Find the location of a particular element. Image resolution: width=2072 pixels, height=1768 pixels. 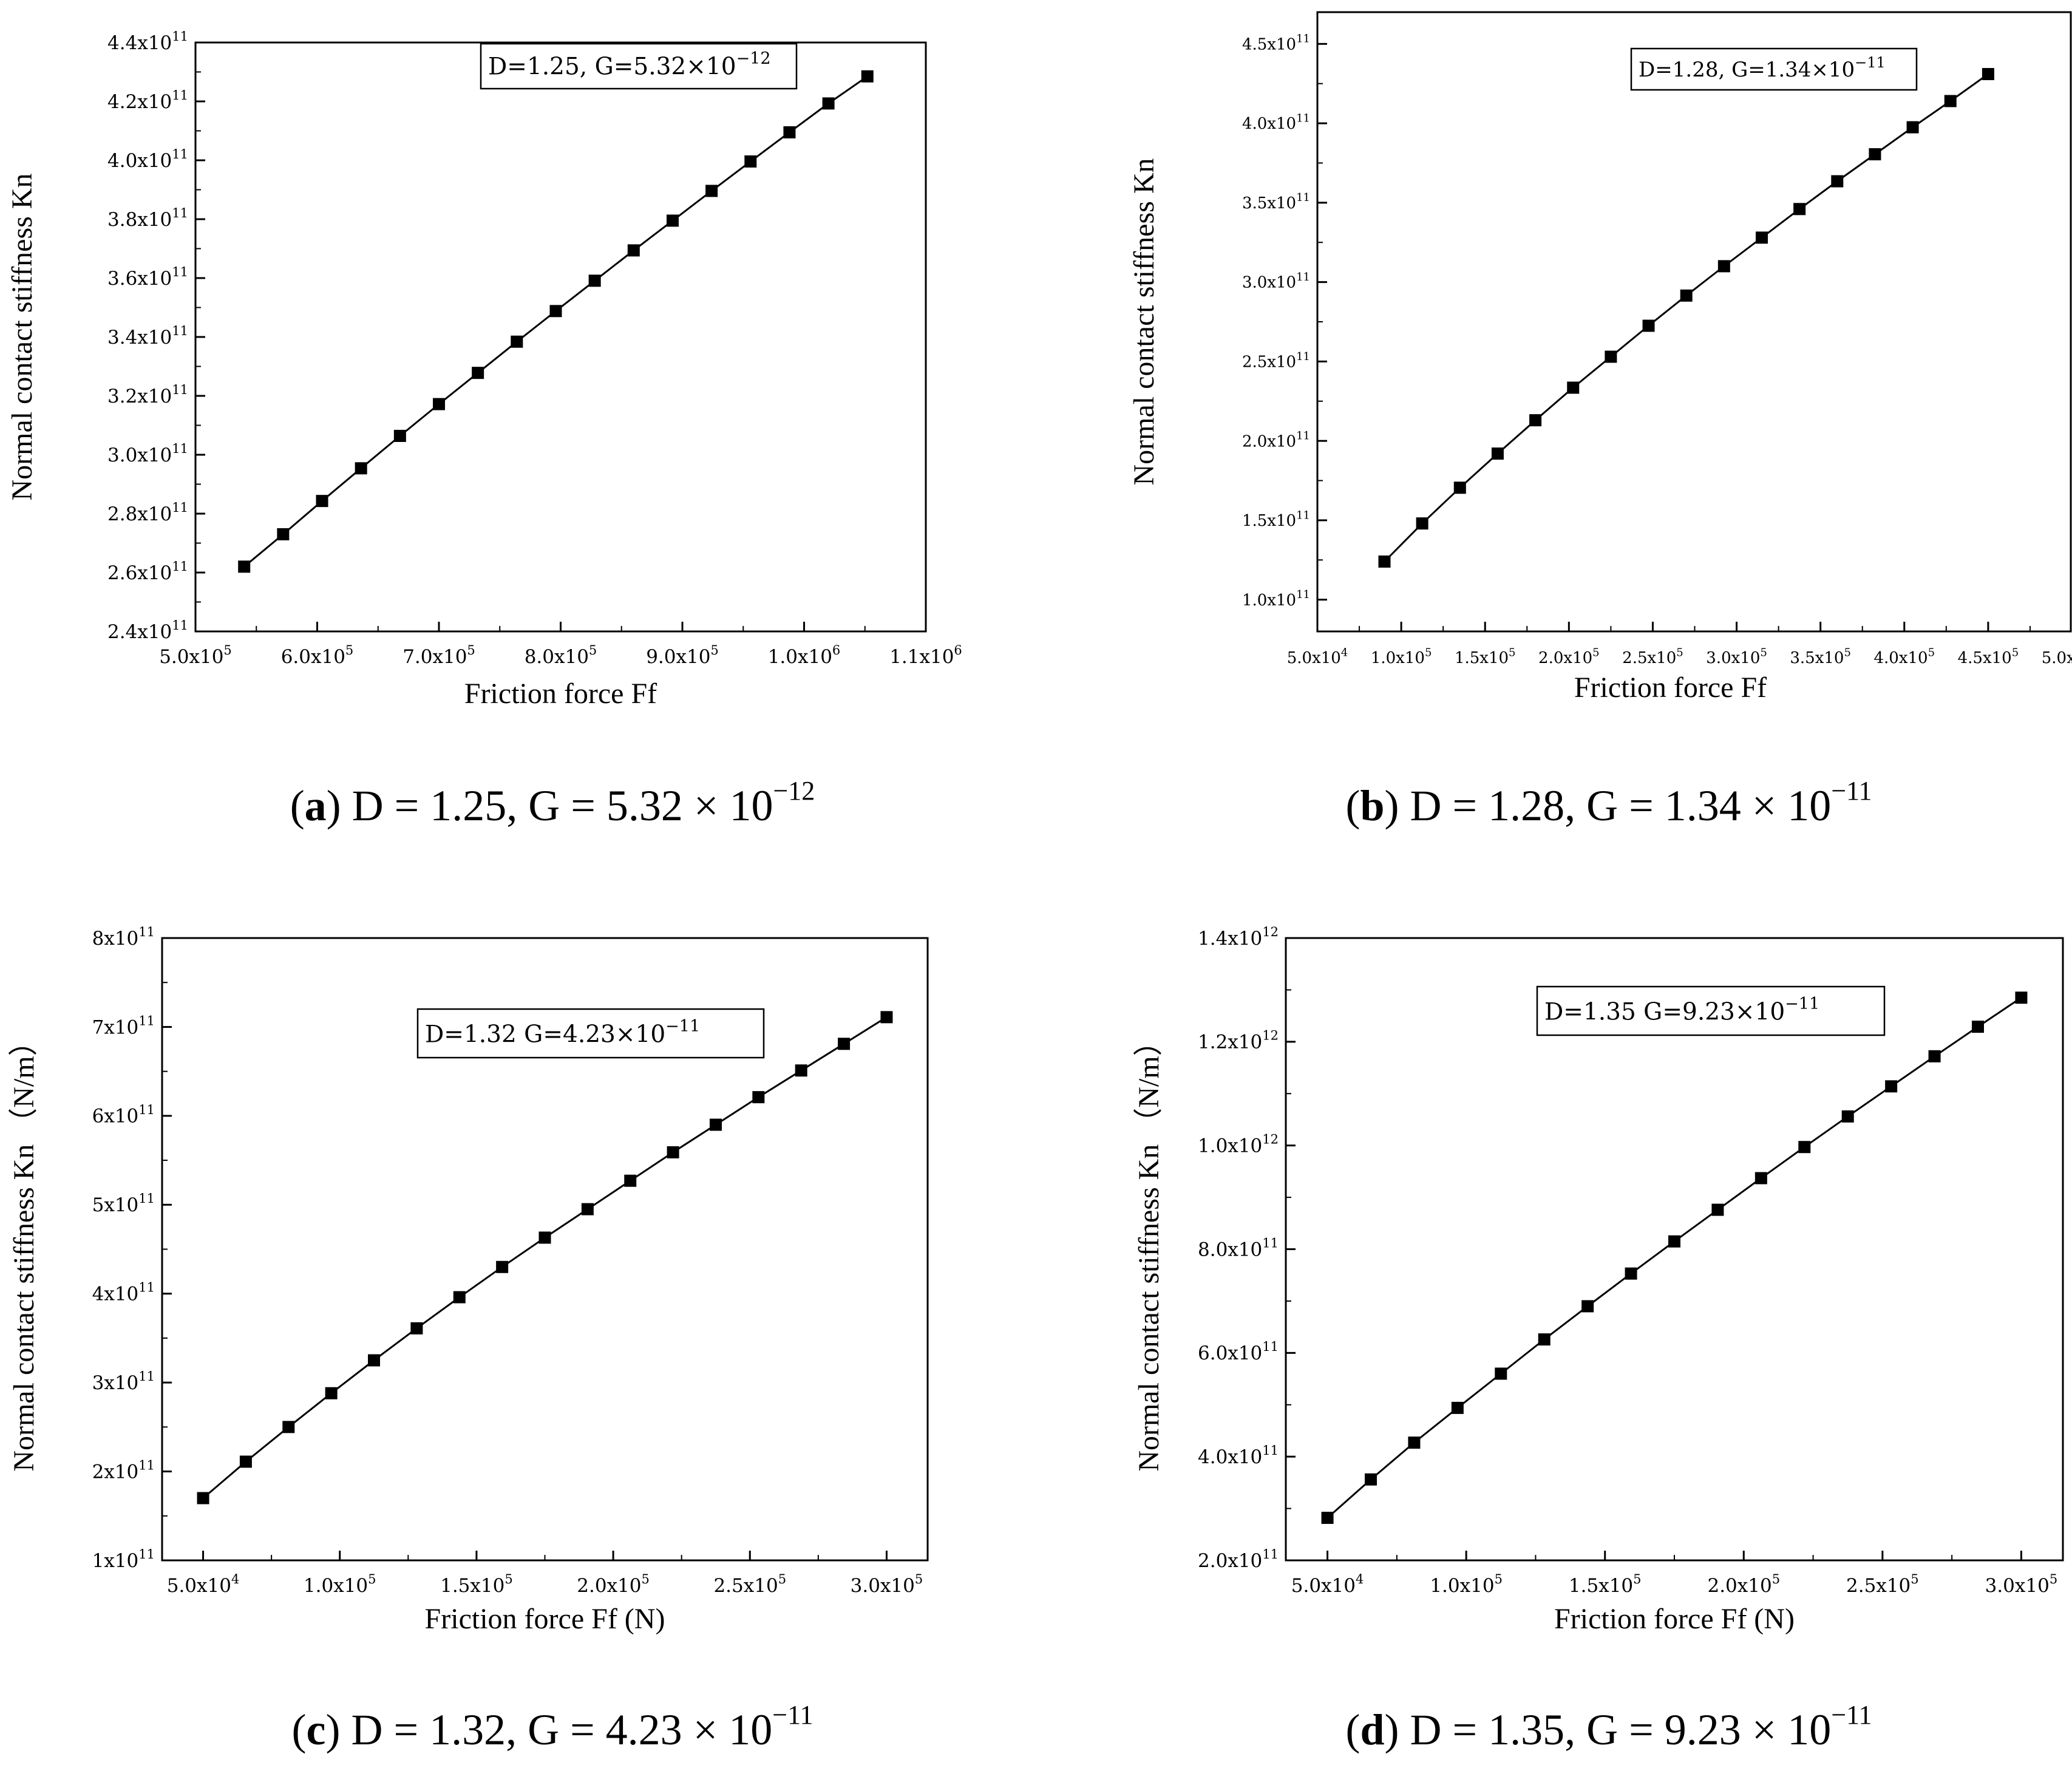

caption-text: D = 1.32, G = 4.23 × 10 is located at coordinates (556, 1729).